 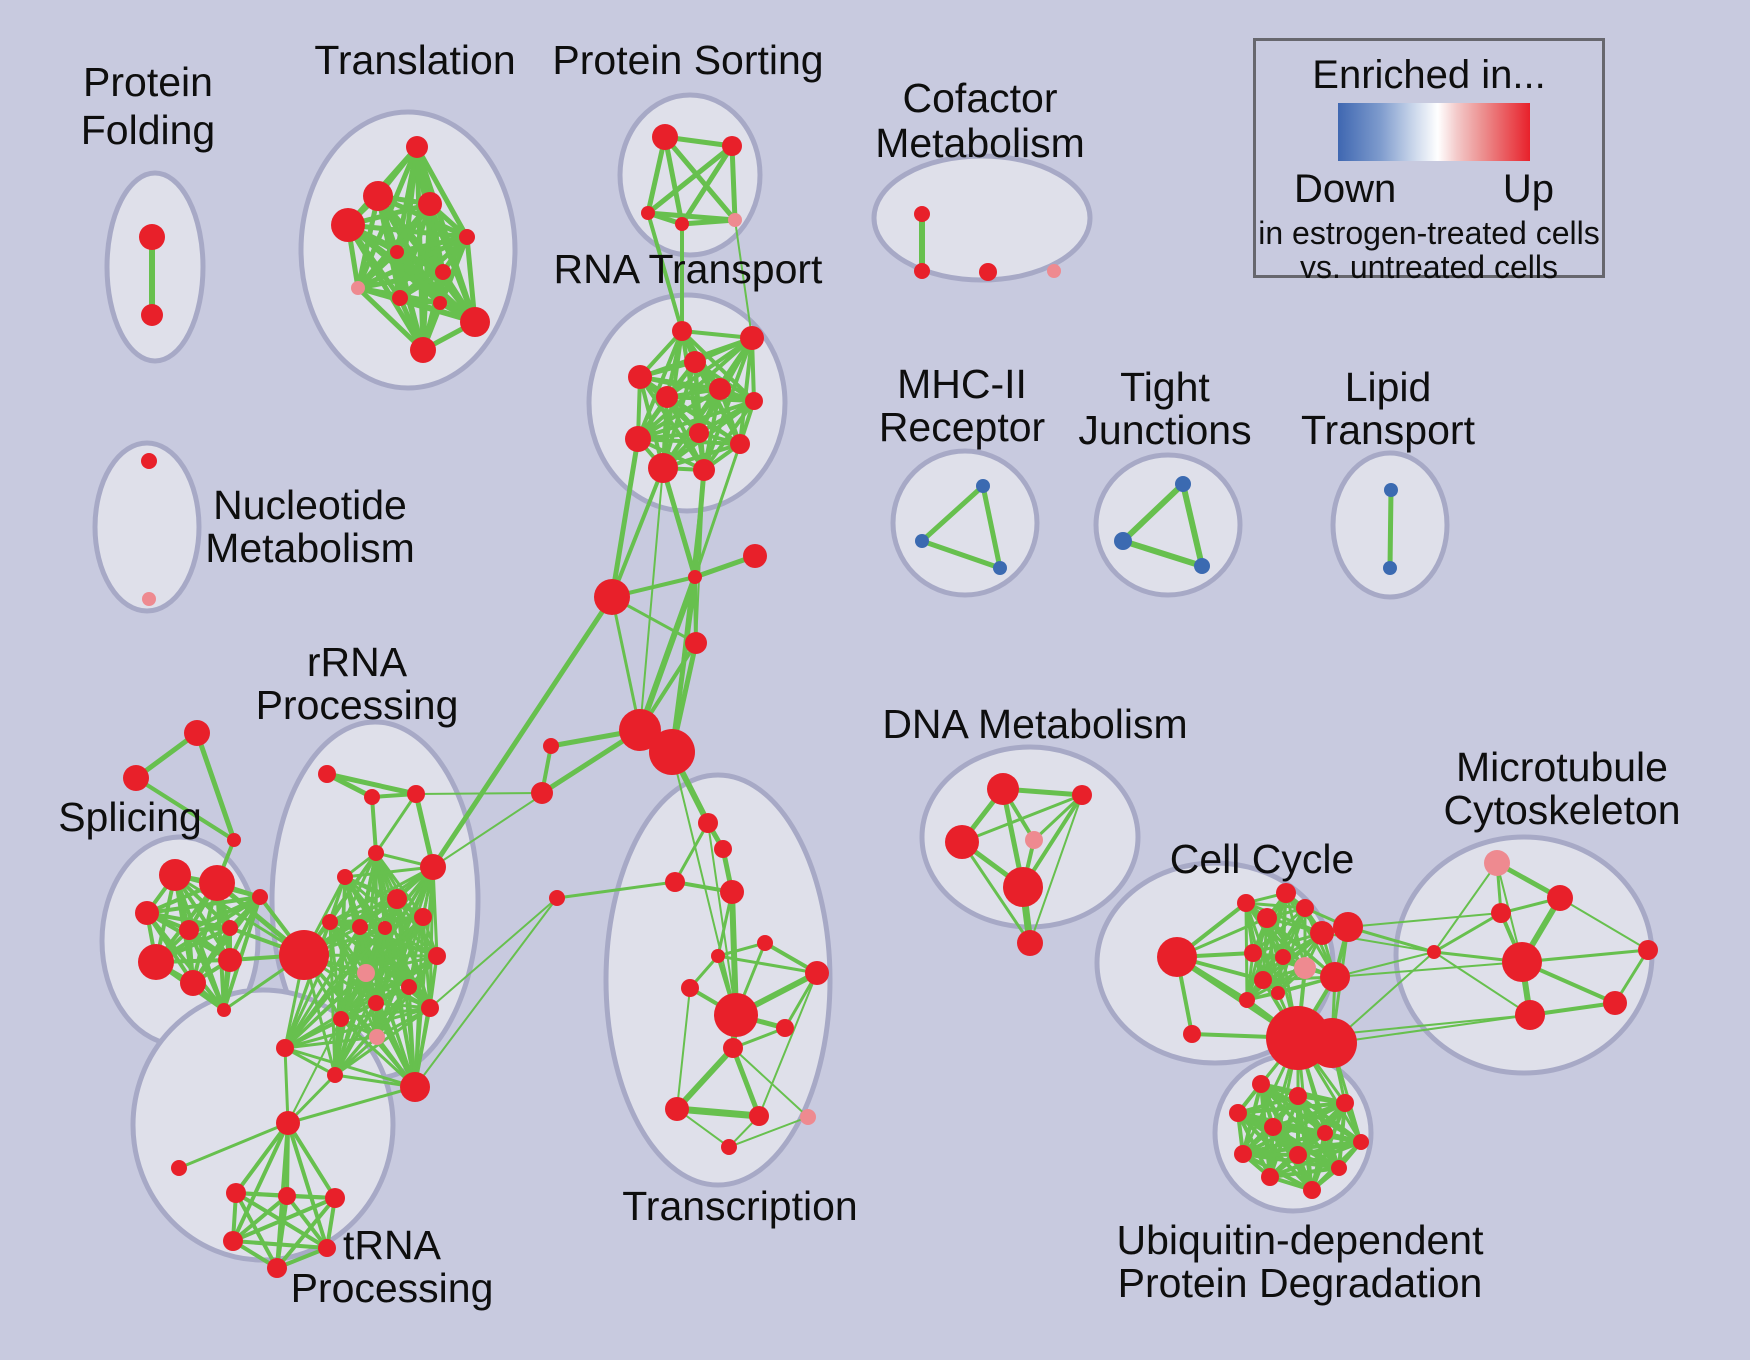 What do you see at coordinates (962, 384) in the screenshot?
I see `cluster-label-mhc-ii-receptor-line1: MHC-II` at bounding box center [962, 384].